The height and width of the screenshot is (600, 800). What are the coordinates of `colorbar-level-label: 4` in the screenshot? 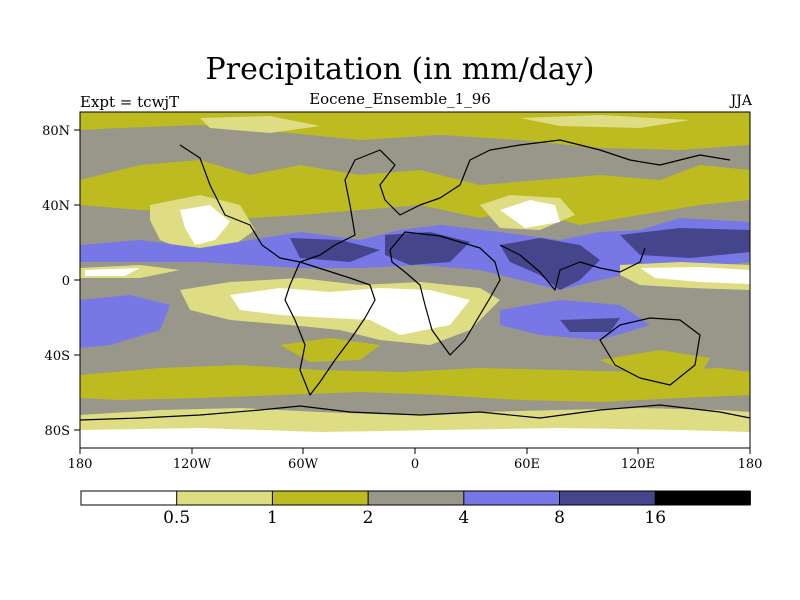 It's located at (463, 518).